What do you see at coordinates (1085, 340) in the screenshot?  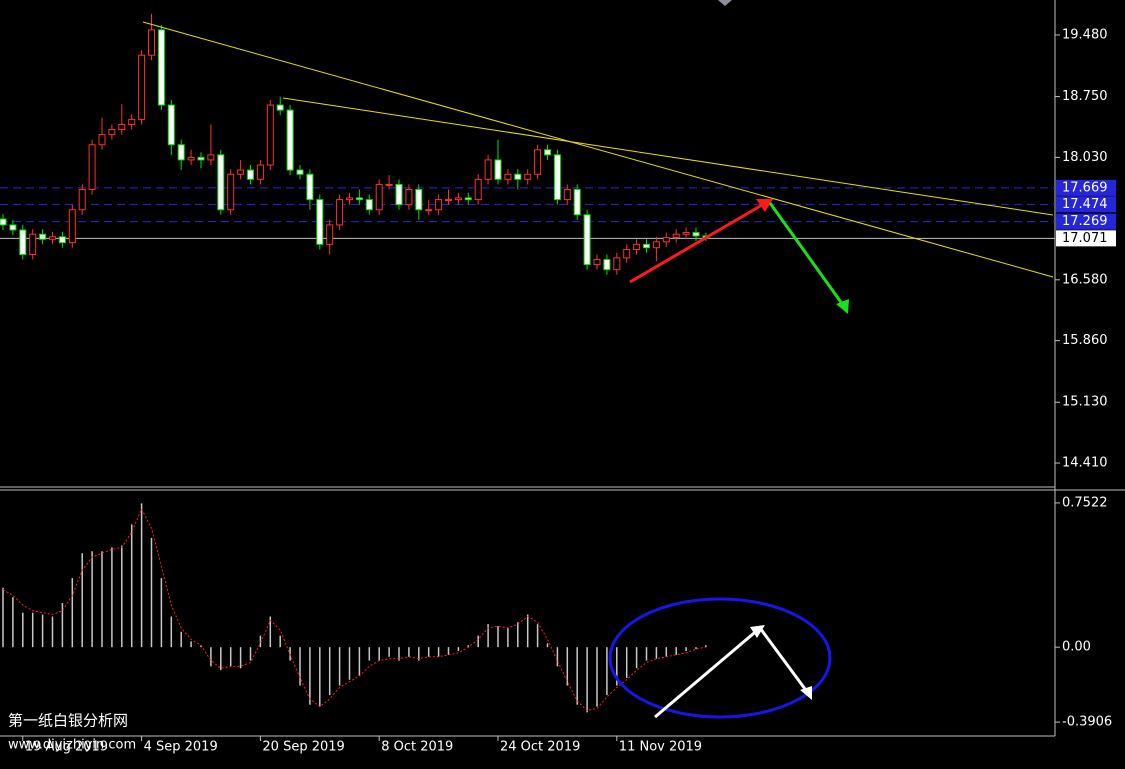 I see `y-tick-label: 15.860` at bounding box center [1085, 340].